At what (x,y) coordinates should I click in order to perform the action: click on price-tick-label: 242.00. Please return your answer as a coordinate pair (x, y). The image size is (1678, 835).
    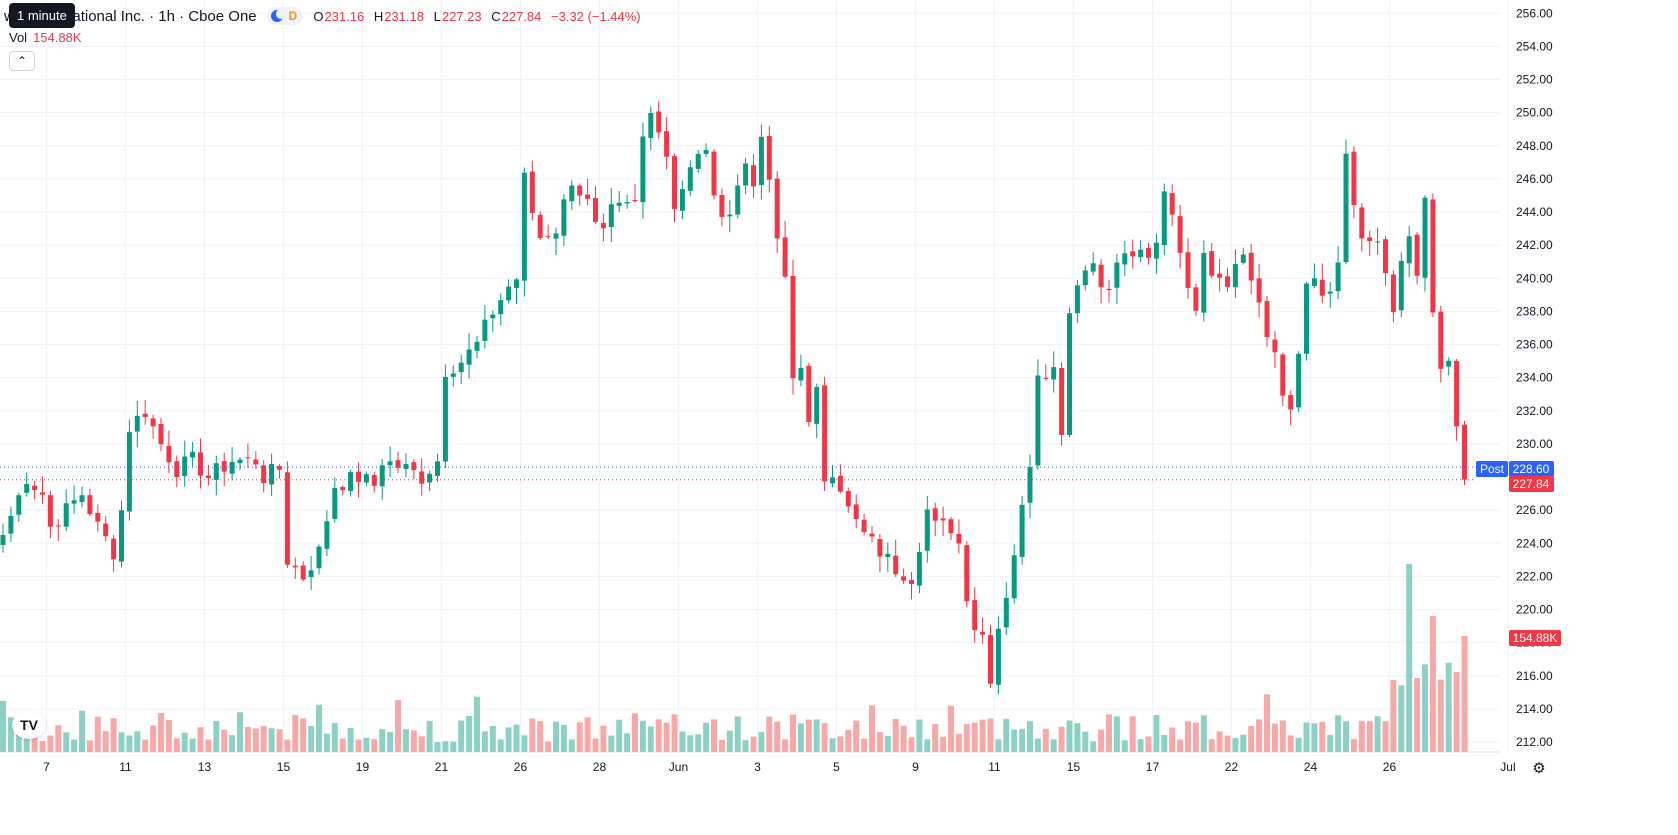
    Looking at the image, I should click on (1534, 245).